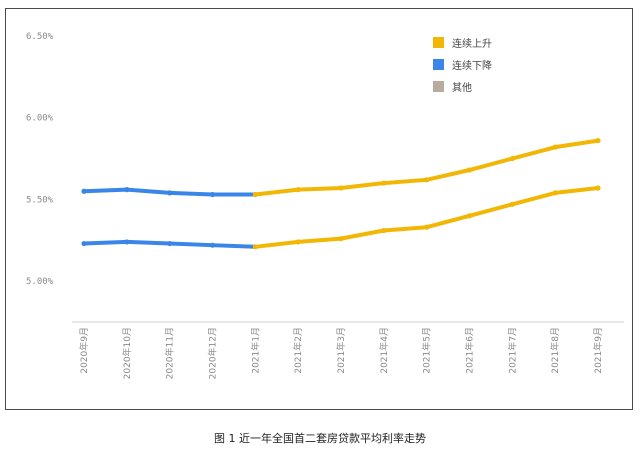  I want to click on legend-label: 连续上升, so click(472, 43).